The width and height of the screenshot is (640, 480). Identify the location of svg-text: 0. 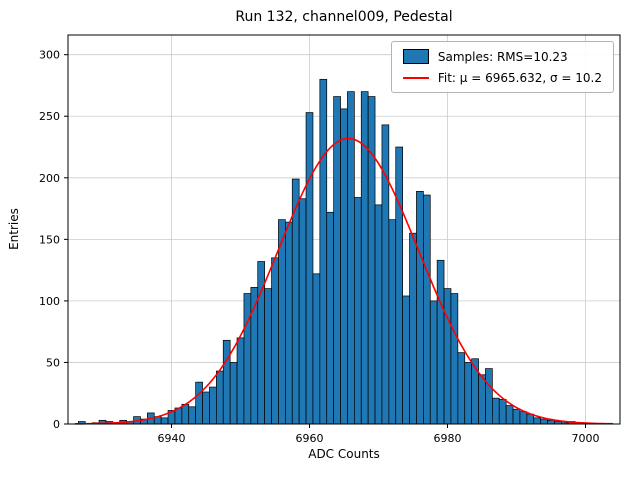
(56, 424).